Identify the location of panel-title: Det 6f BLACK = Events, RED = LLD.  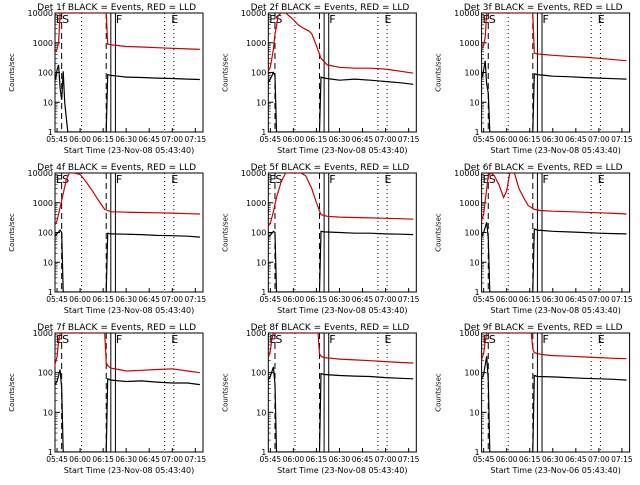
(543, 168).